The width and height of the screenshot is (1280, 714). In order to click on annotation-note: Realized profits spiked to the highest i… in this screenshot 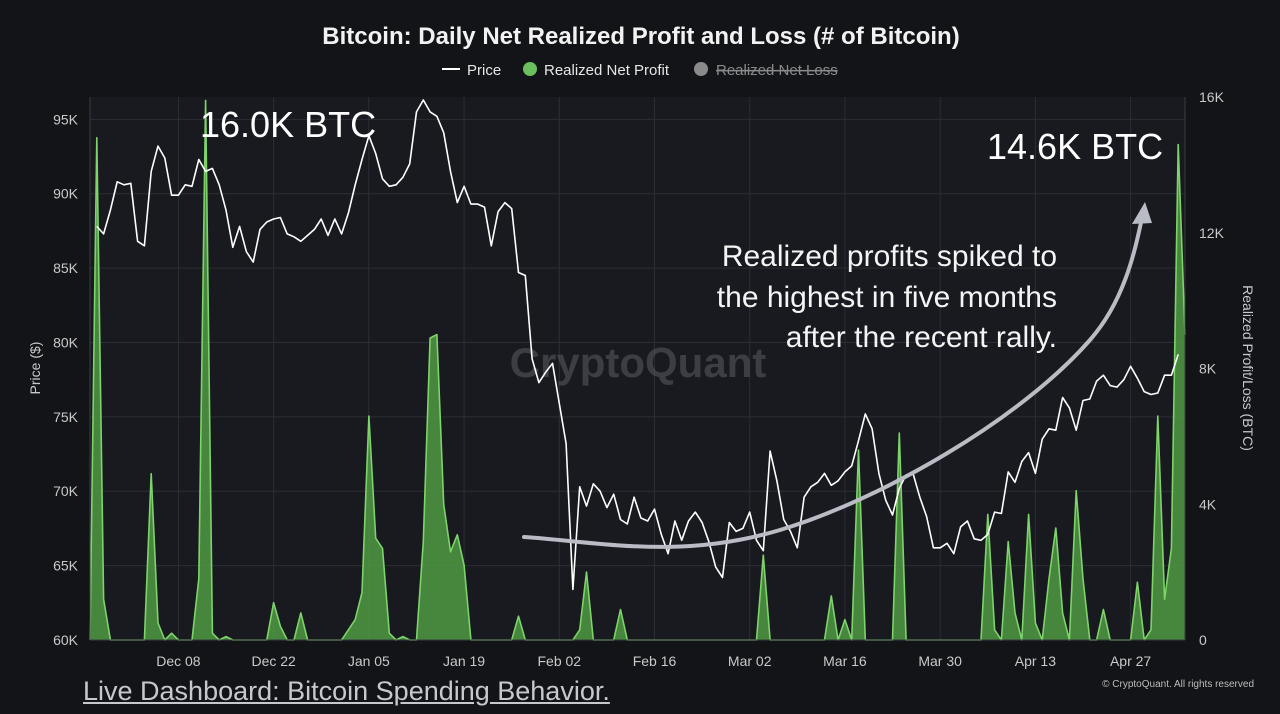, I will do `click(887, 297)`.